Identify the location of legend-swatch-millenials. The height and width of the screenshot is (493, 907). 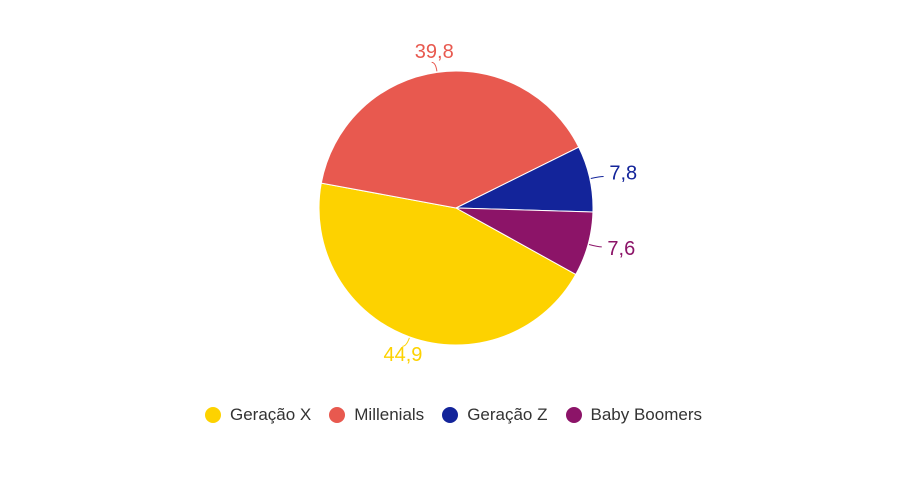
(337, 415).